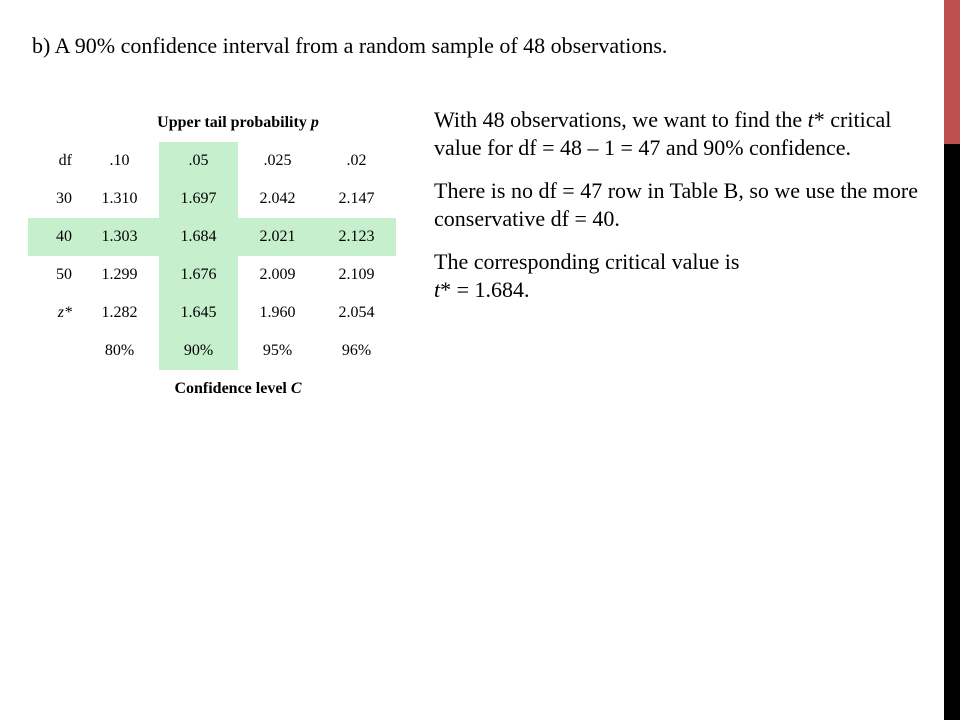  Describe the element at coordinates (65, 160) in the screenshot. I see `header-df: df` at that location.